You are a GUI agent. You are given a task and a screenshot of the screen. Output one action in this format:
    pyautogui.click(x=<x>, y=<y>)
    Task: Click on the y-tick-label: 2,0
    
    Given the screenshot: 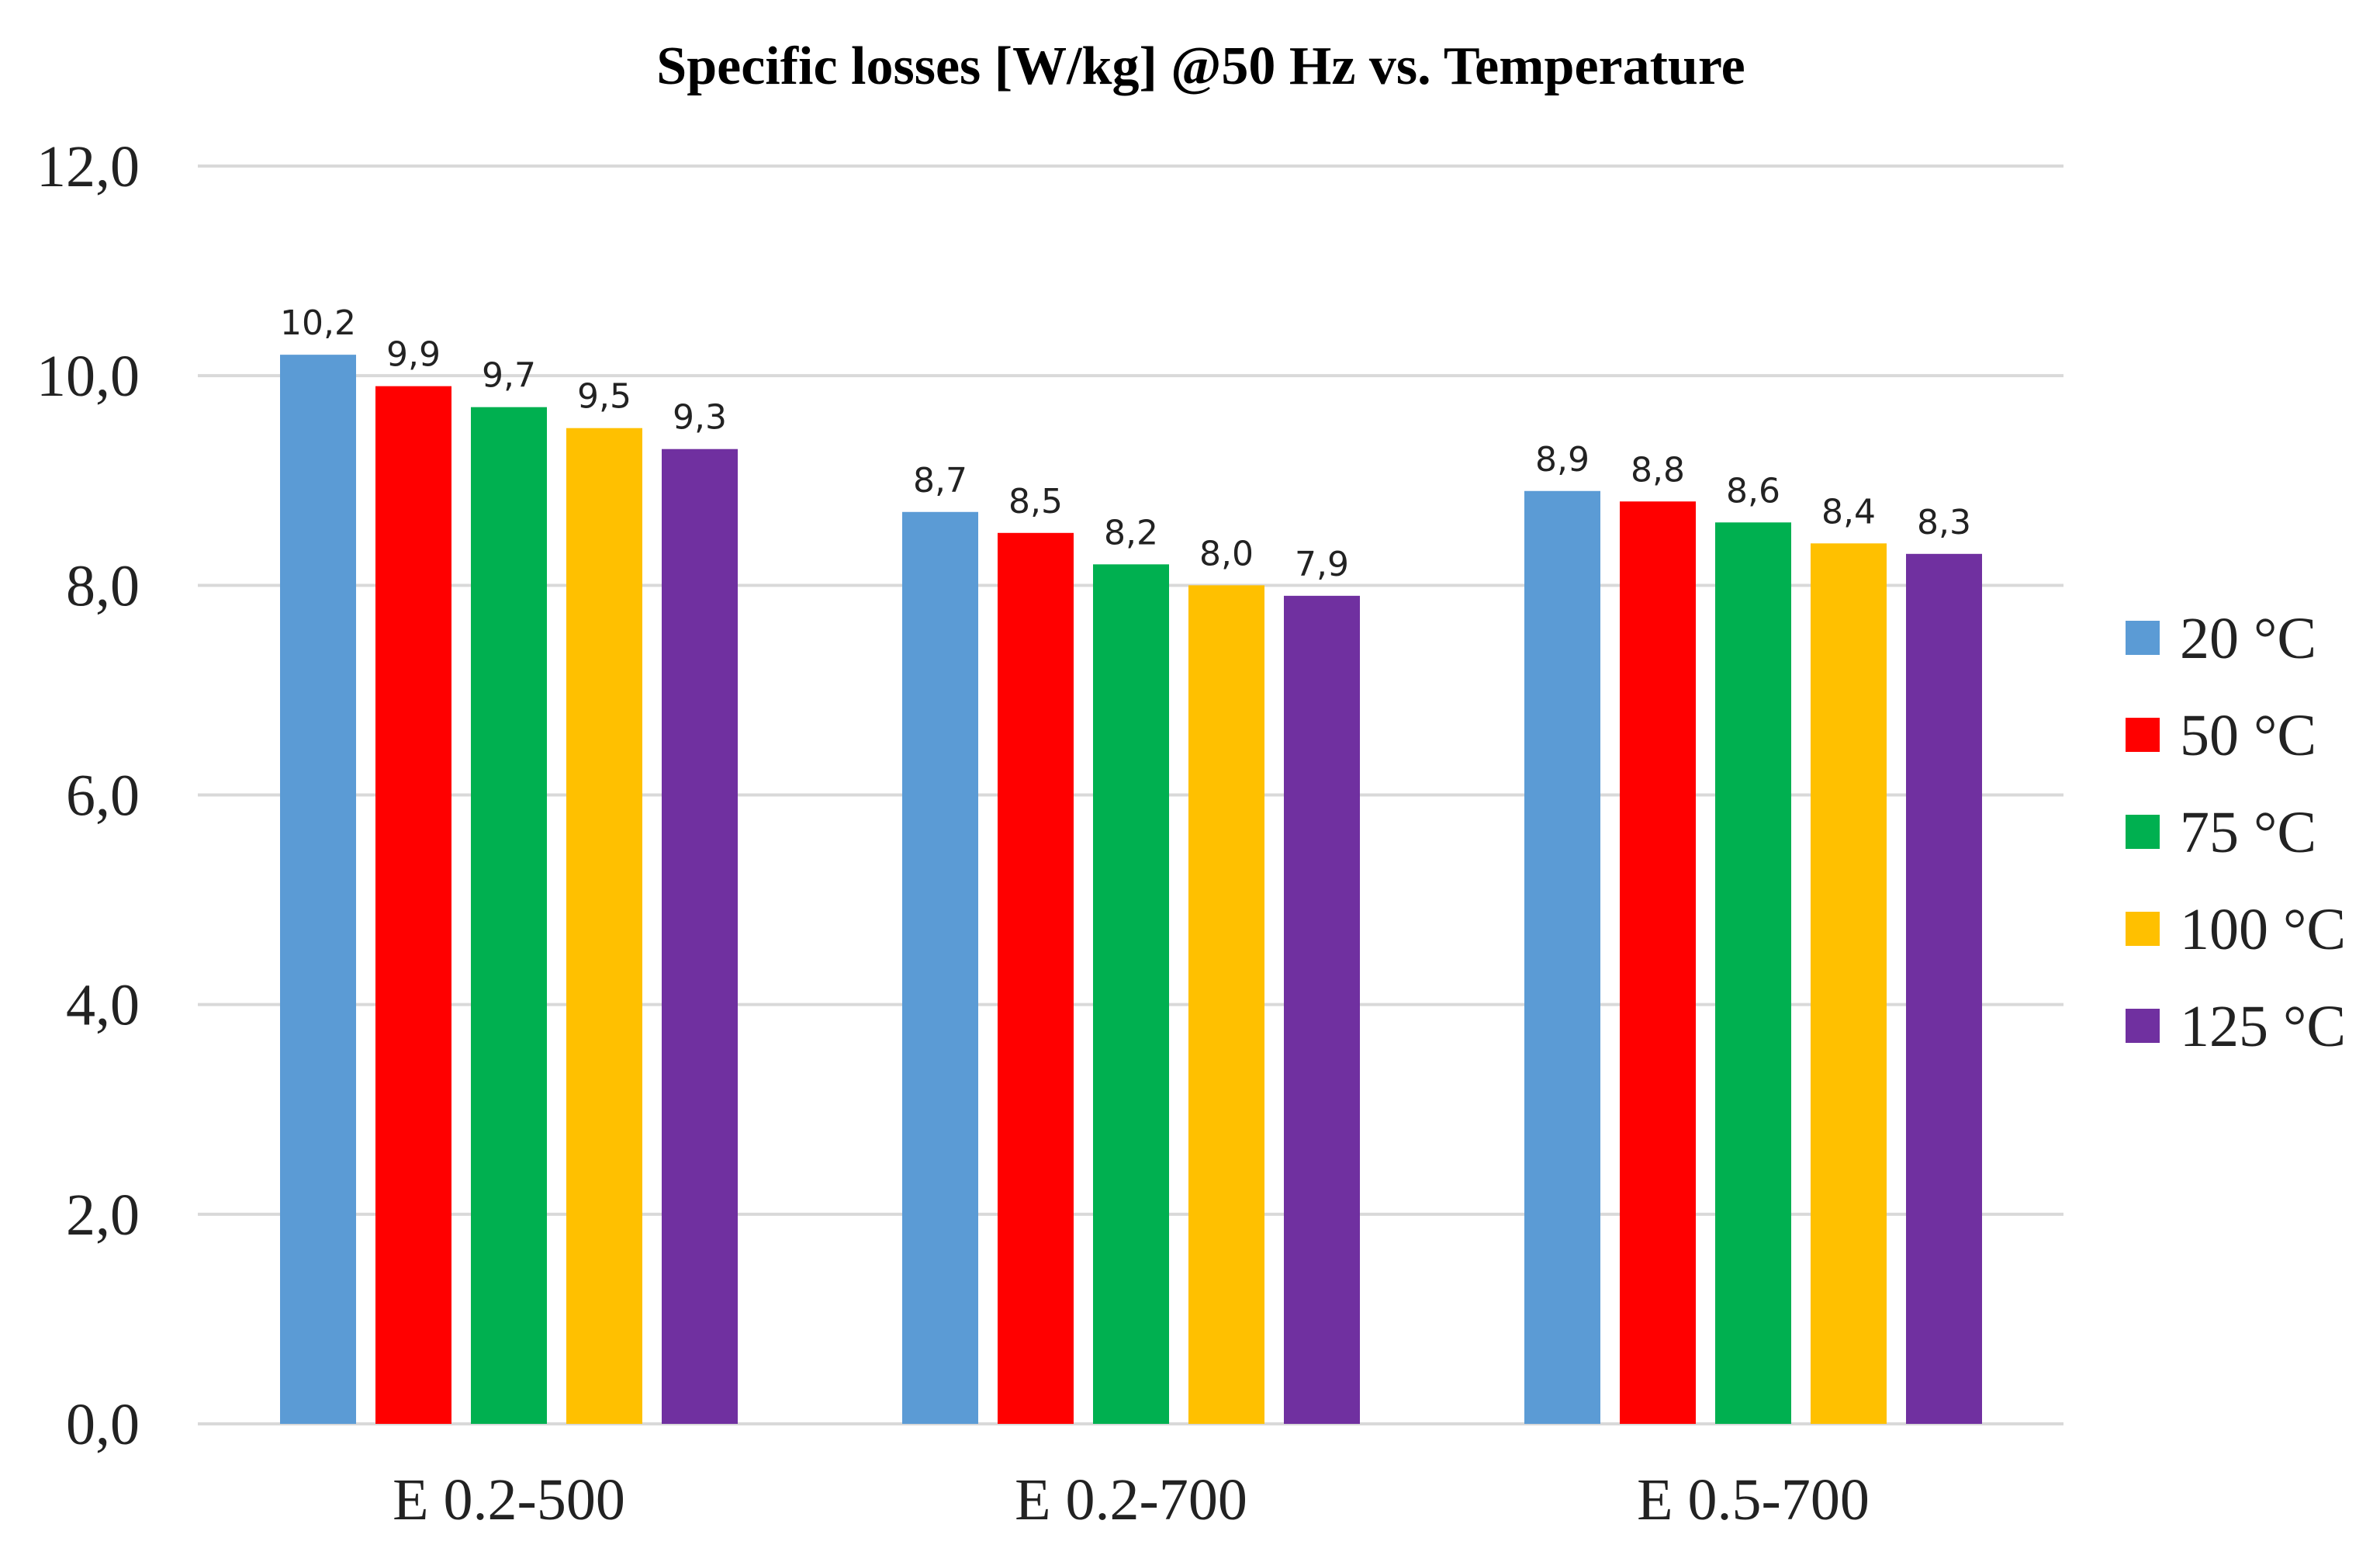 What is the action you would take?
    pyautogui.click(x=103, y=1215)
    